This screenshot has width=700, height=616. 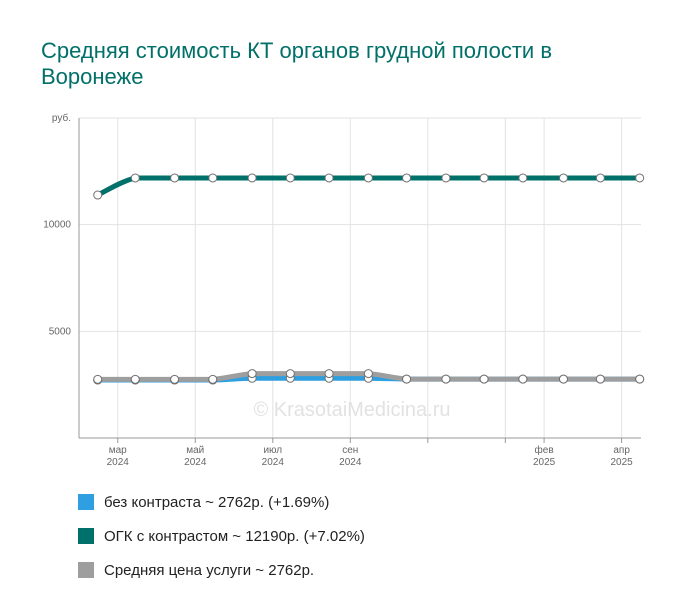 I want to click on watermark-text: © KrasotaiMedicina.ru, so click(x=351, y=410).